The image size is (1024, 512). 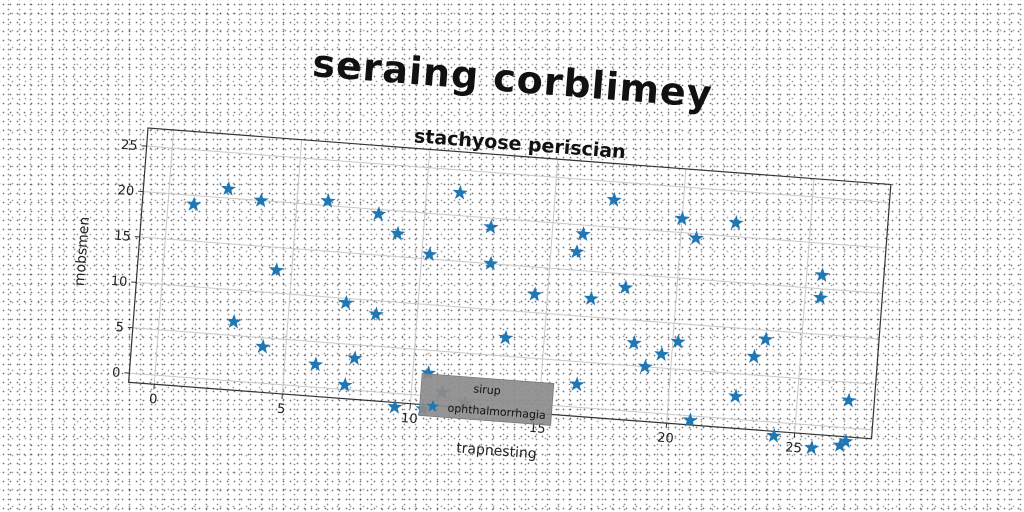 What do you see at coordinates (152, 400) in the screenshot?
I see `x-tick-label: 0` at bounding box center [152, 400].